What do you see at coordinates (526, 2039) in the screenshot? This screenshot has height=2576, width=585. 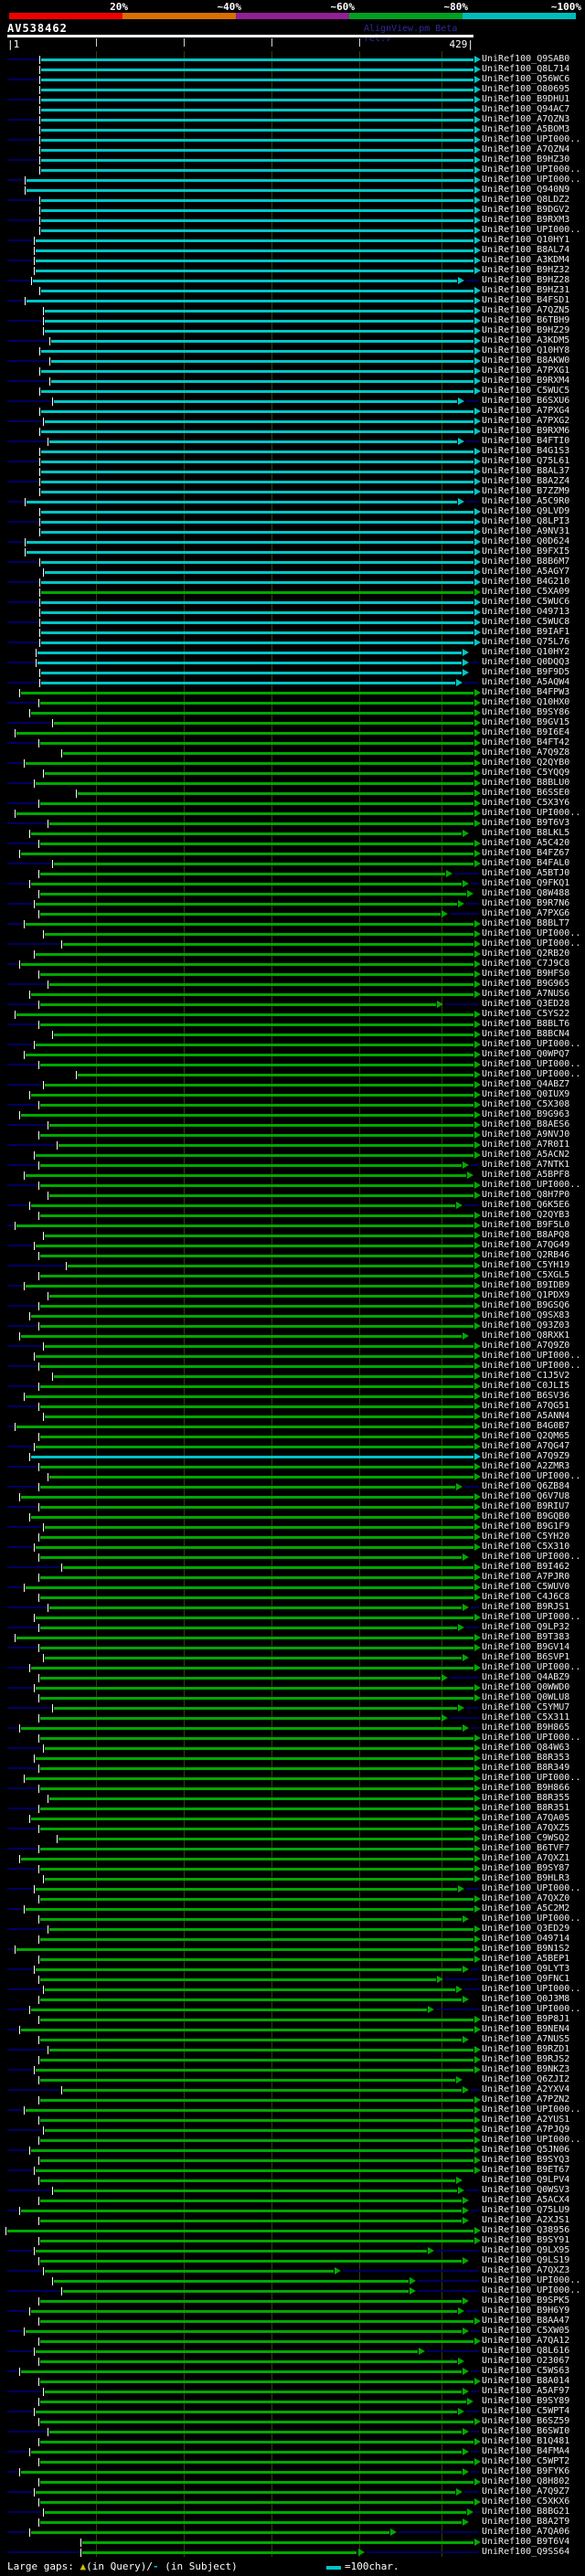 I see `hit-label: UniRef100_A7NUS5` at bounding box center [526, 2039].